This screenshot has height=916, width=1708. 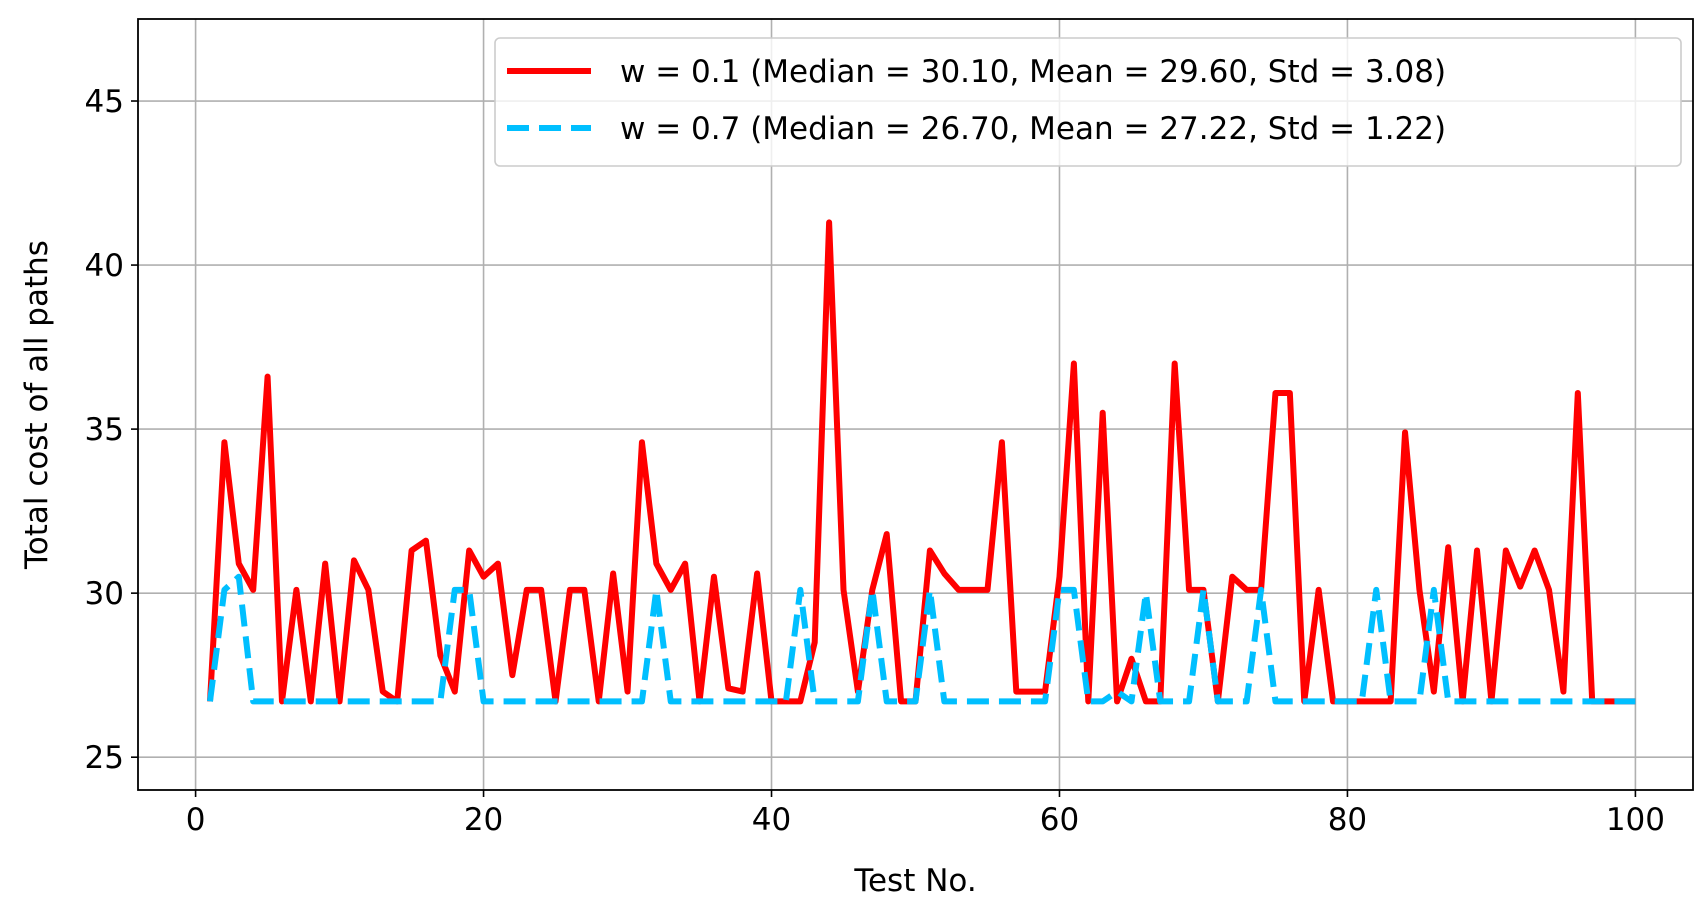 I want to click on x-tick-label: 60, so click(x=1059, y=820).